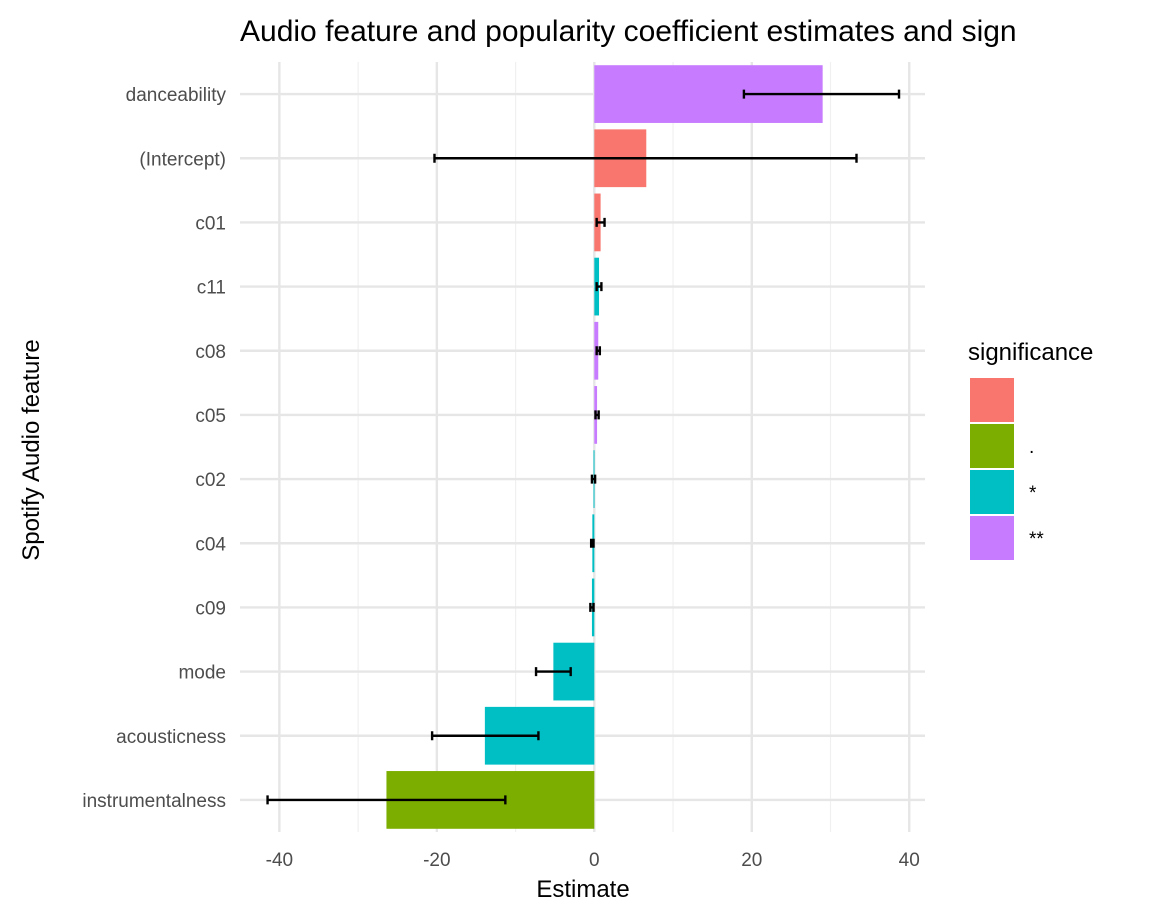 This screenshot has height=921, width=1152. I want to click on y-tick-label: danceability, so click(176, 95).